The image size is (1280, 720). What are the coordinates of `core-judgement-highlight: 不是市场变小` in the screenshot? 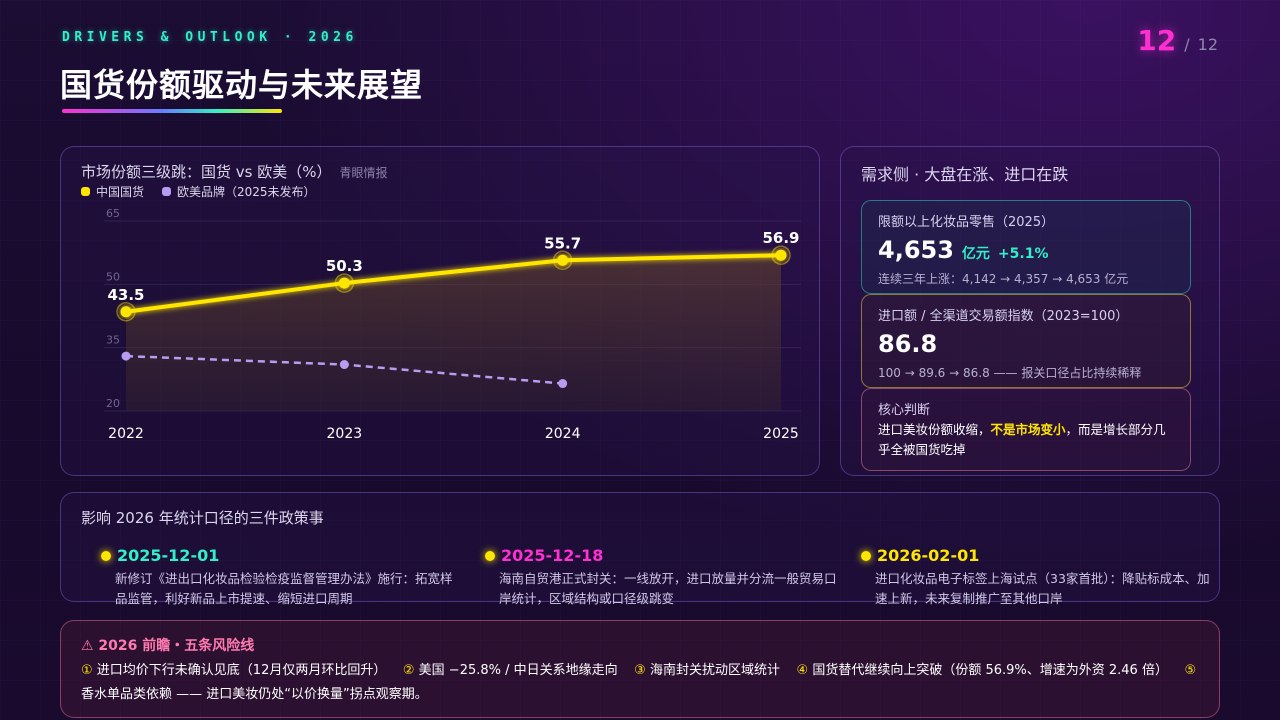 It's located at (1028, 429).